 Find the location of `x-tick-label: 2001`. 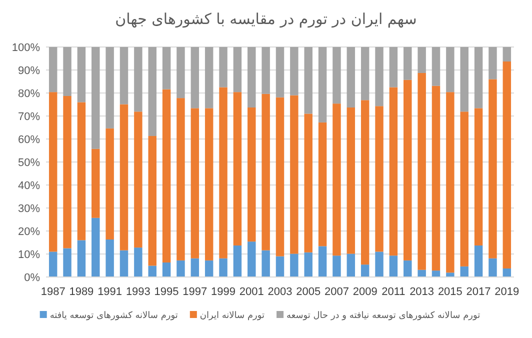

x-tick-label: 2001 is located at coordinates (251, 292).